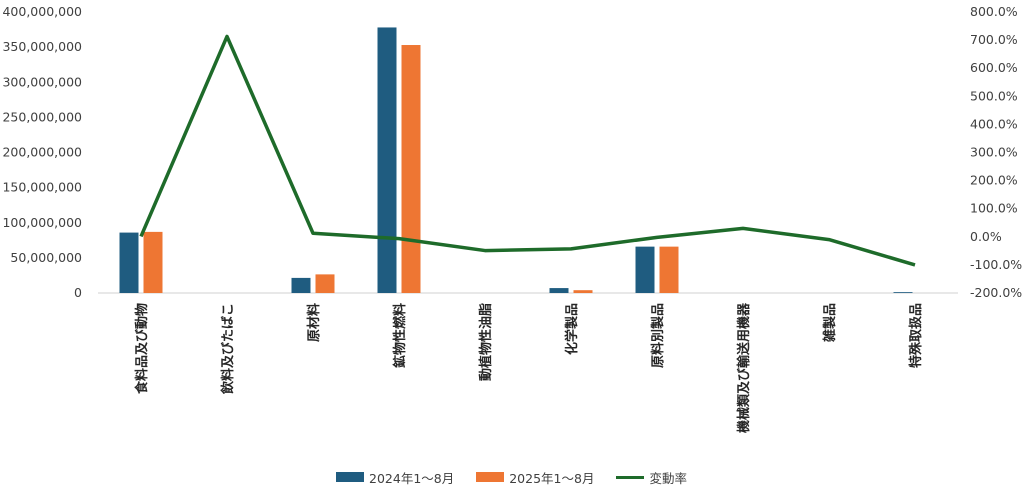 The width and height of the screenshot is (1023, 488). I want to click on category-label: 原材料, so click(314, 322).